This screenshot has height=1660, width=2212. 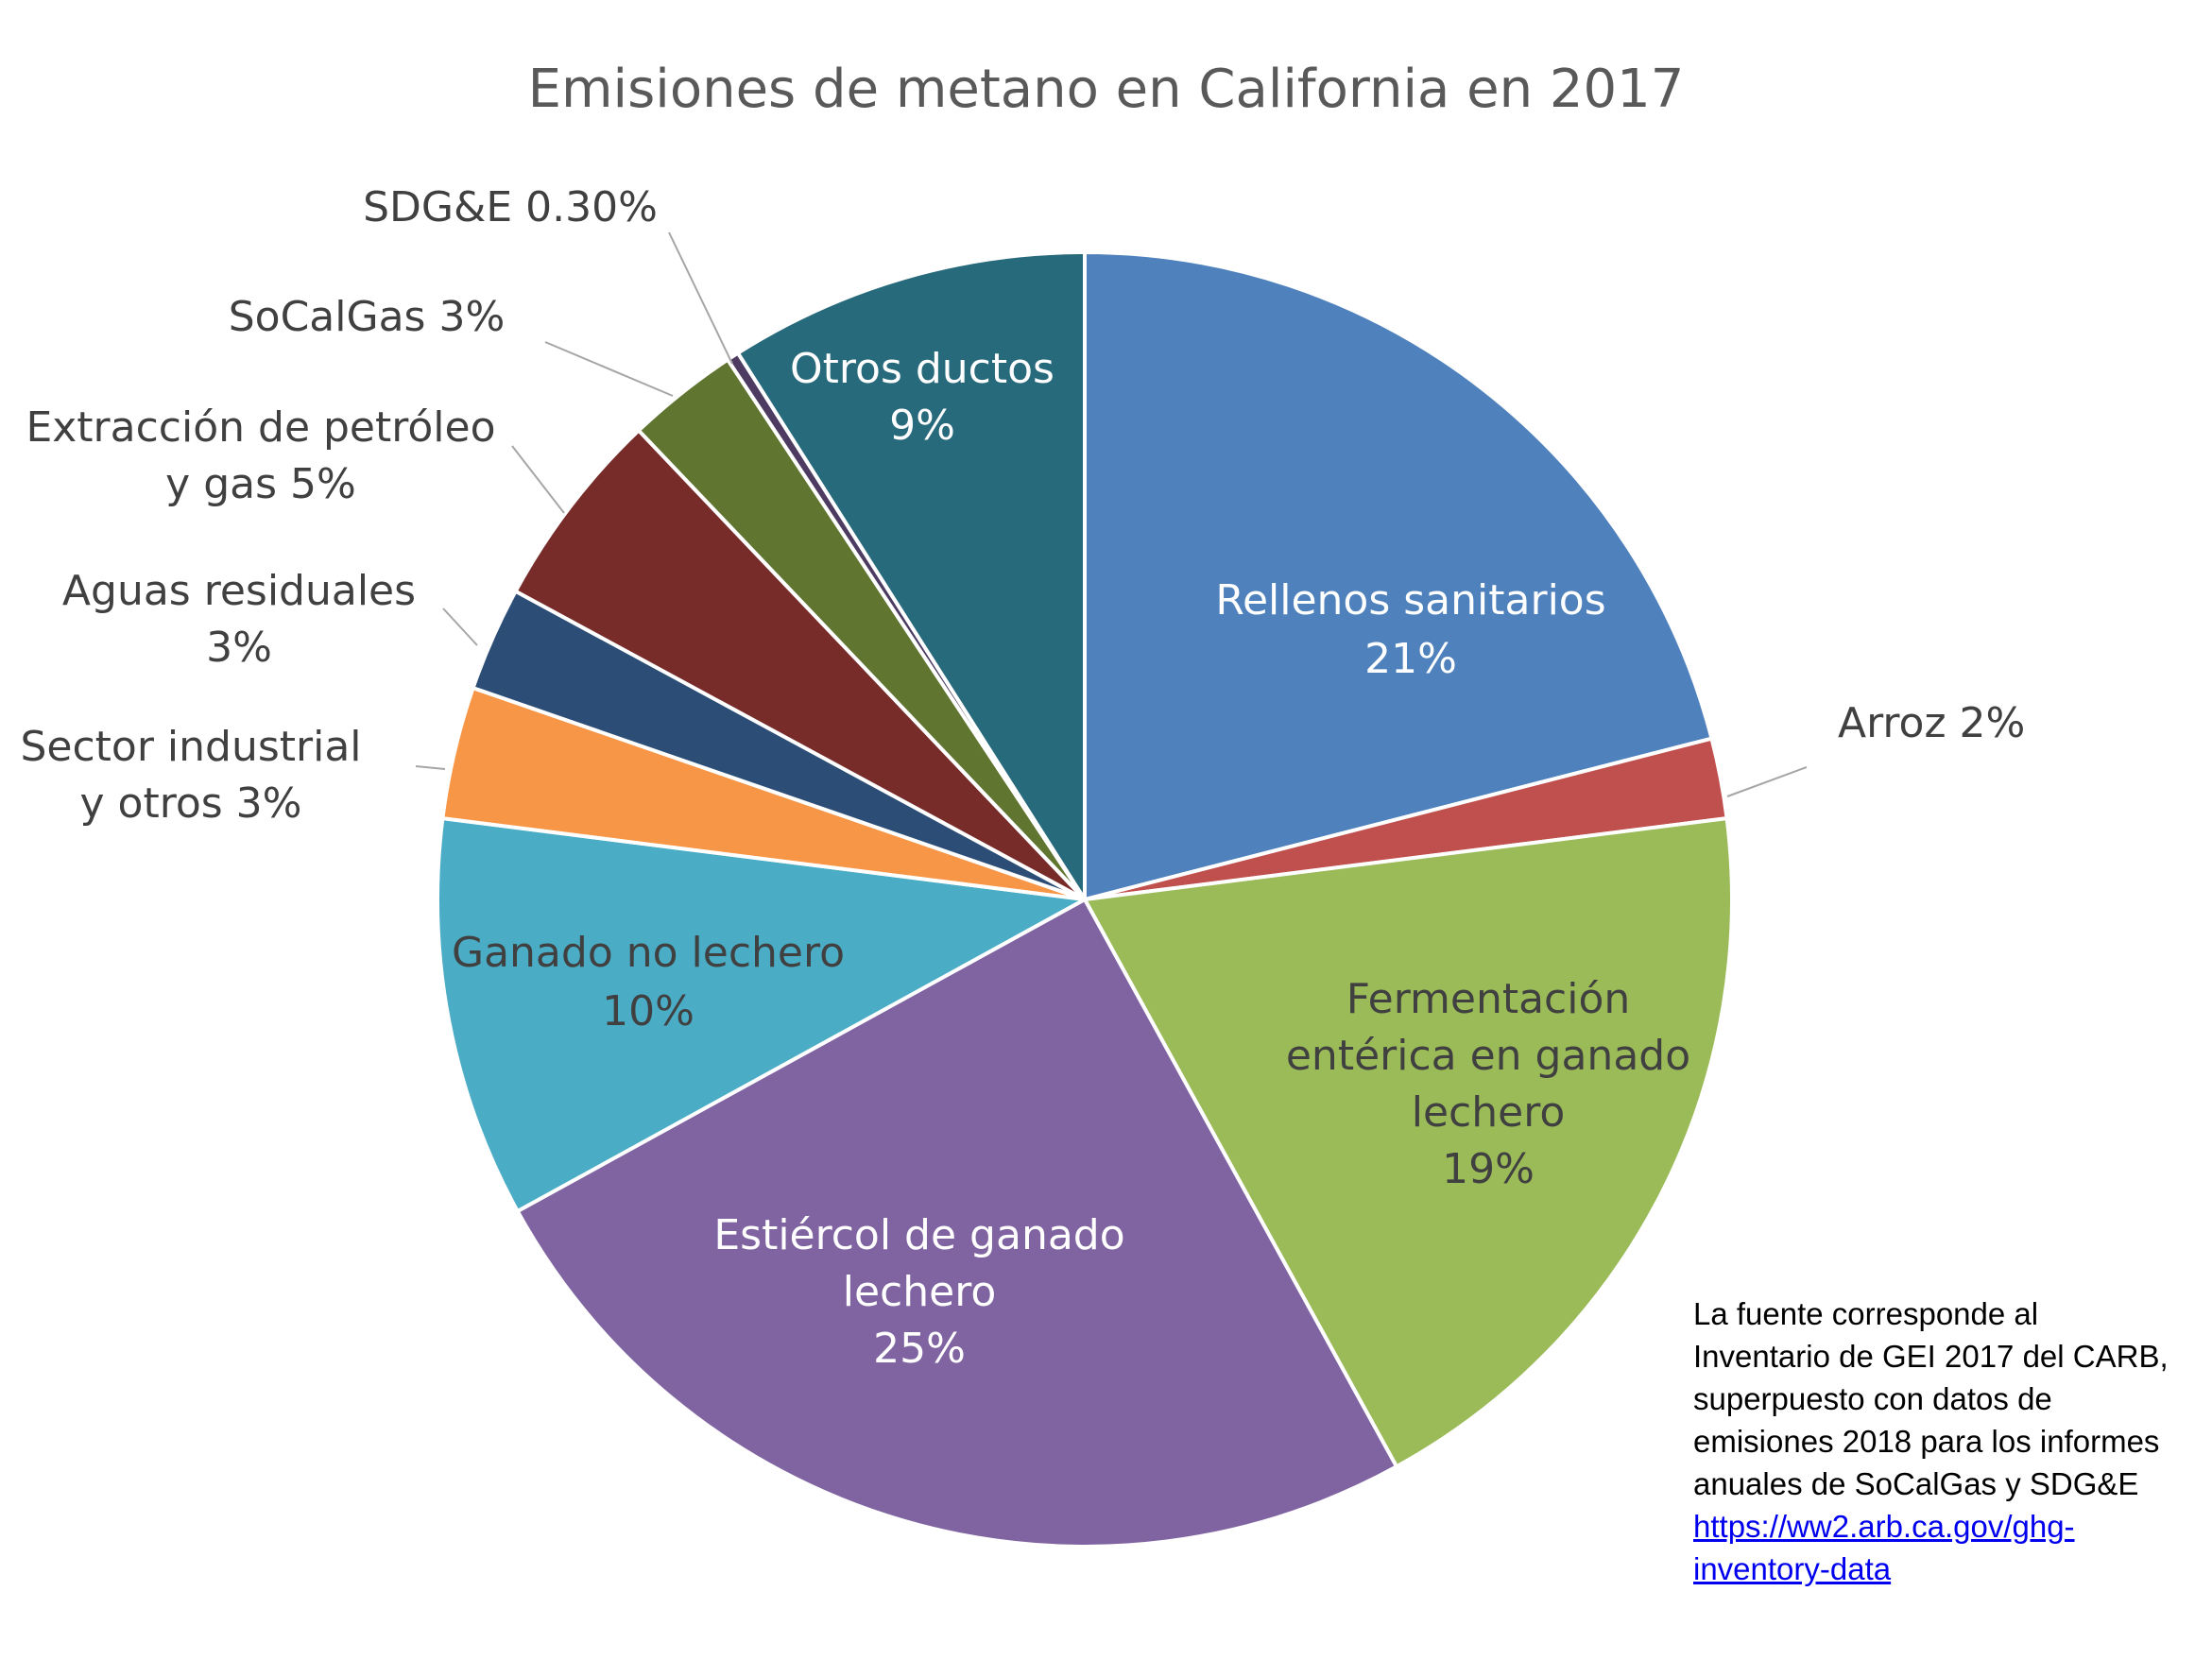 I want to click on source-link-line: inventory-data, so click(x=1793, y=1568).